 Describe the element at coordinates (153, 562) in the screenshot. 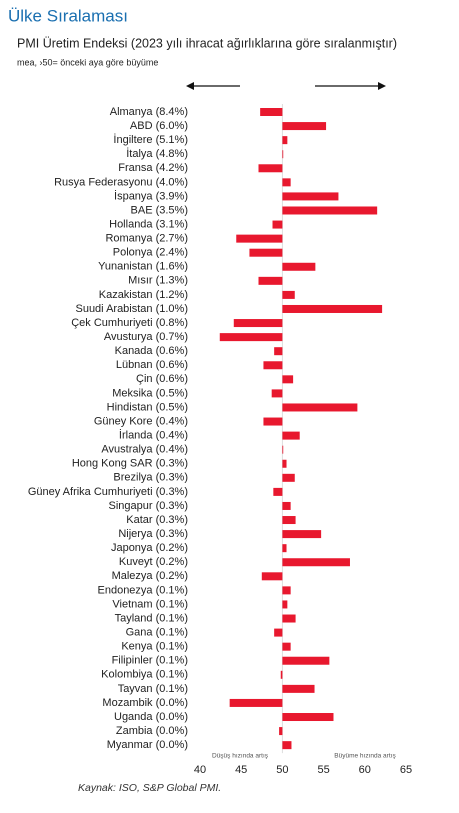

I see `y-tick-label: Kuveyt (0.2%)` at that location.